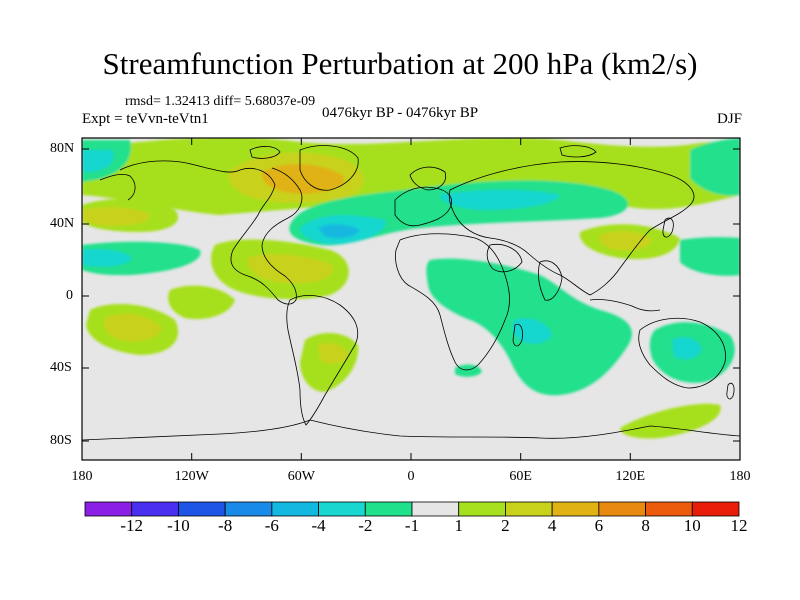 This screenshot has width=800, height=600. What do you see at coordinates (133, 327) in the screenshot?
I see `contour-region-south-pacific-orange` at bounding box center [133, 327].